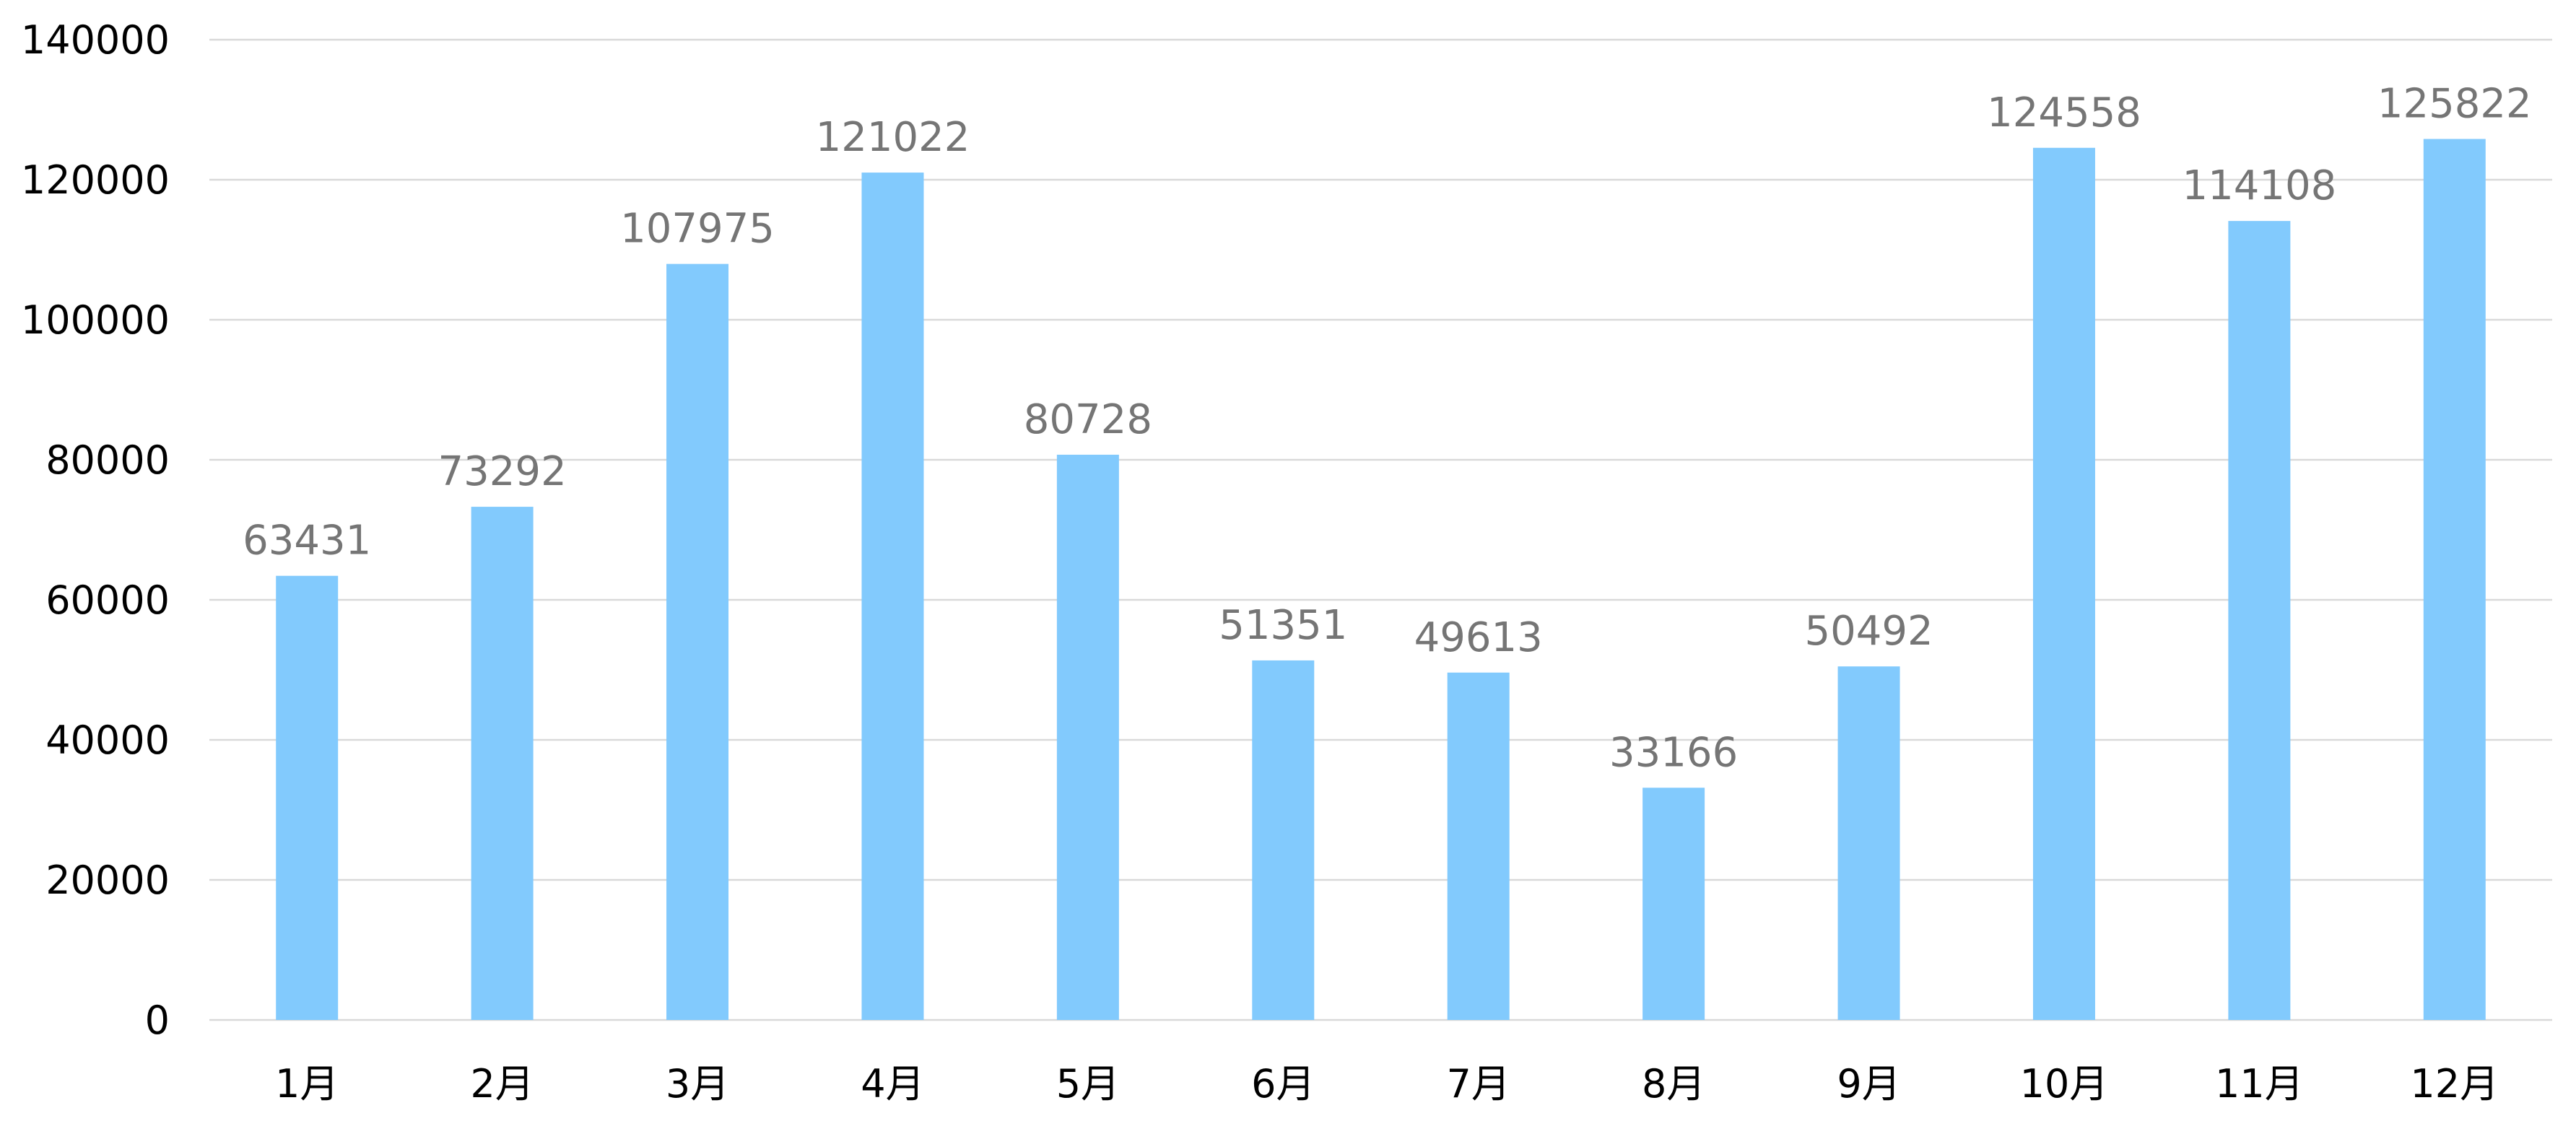 This screenshot has height=1134, width=2576. I want to click on x-tick-label: 8月, so click(1673, 1084).